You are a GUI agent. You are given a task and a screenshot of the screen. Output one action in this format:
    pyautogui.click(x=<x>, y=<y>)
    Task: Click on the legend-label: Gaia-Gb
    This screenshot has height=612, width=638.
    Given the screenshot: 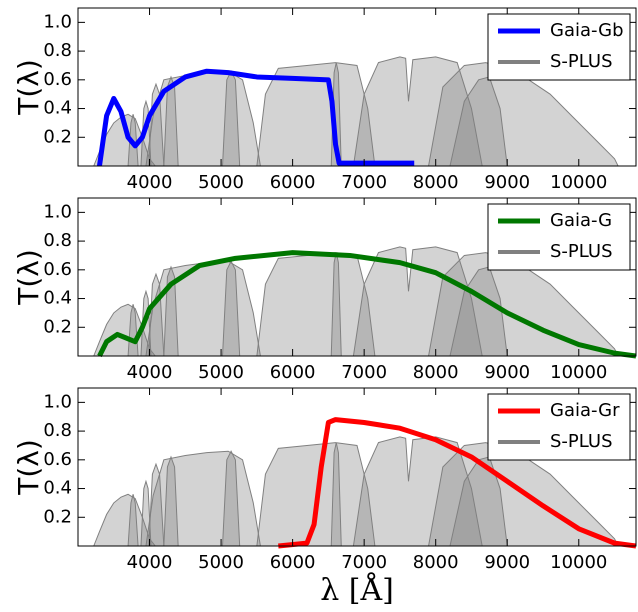 What is the action you would take?
    pyautogui.click(x=587, y=30)
    